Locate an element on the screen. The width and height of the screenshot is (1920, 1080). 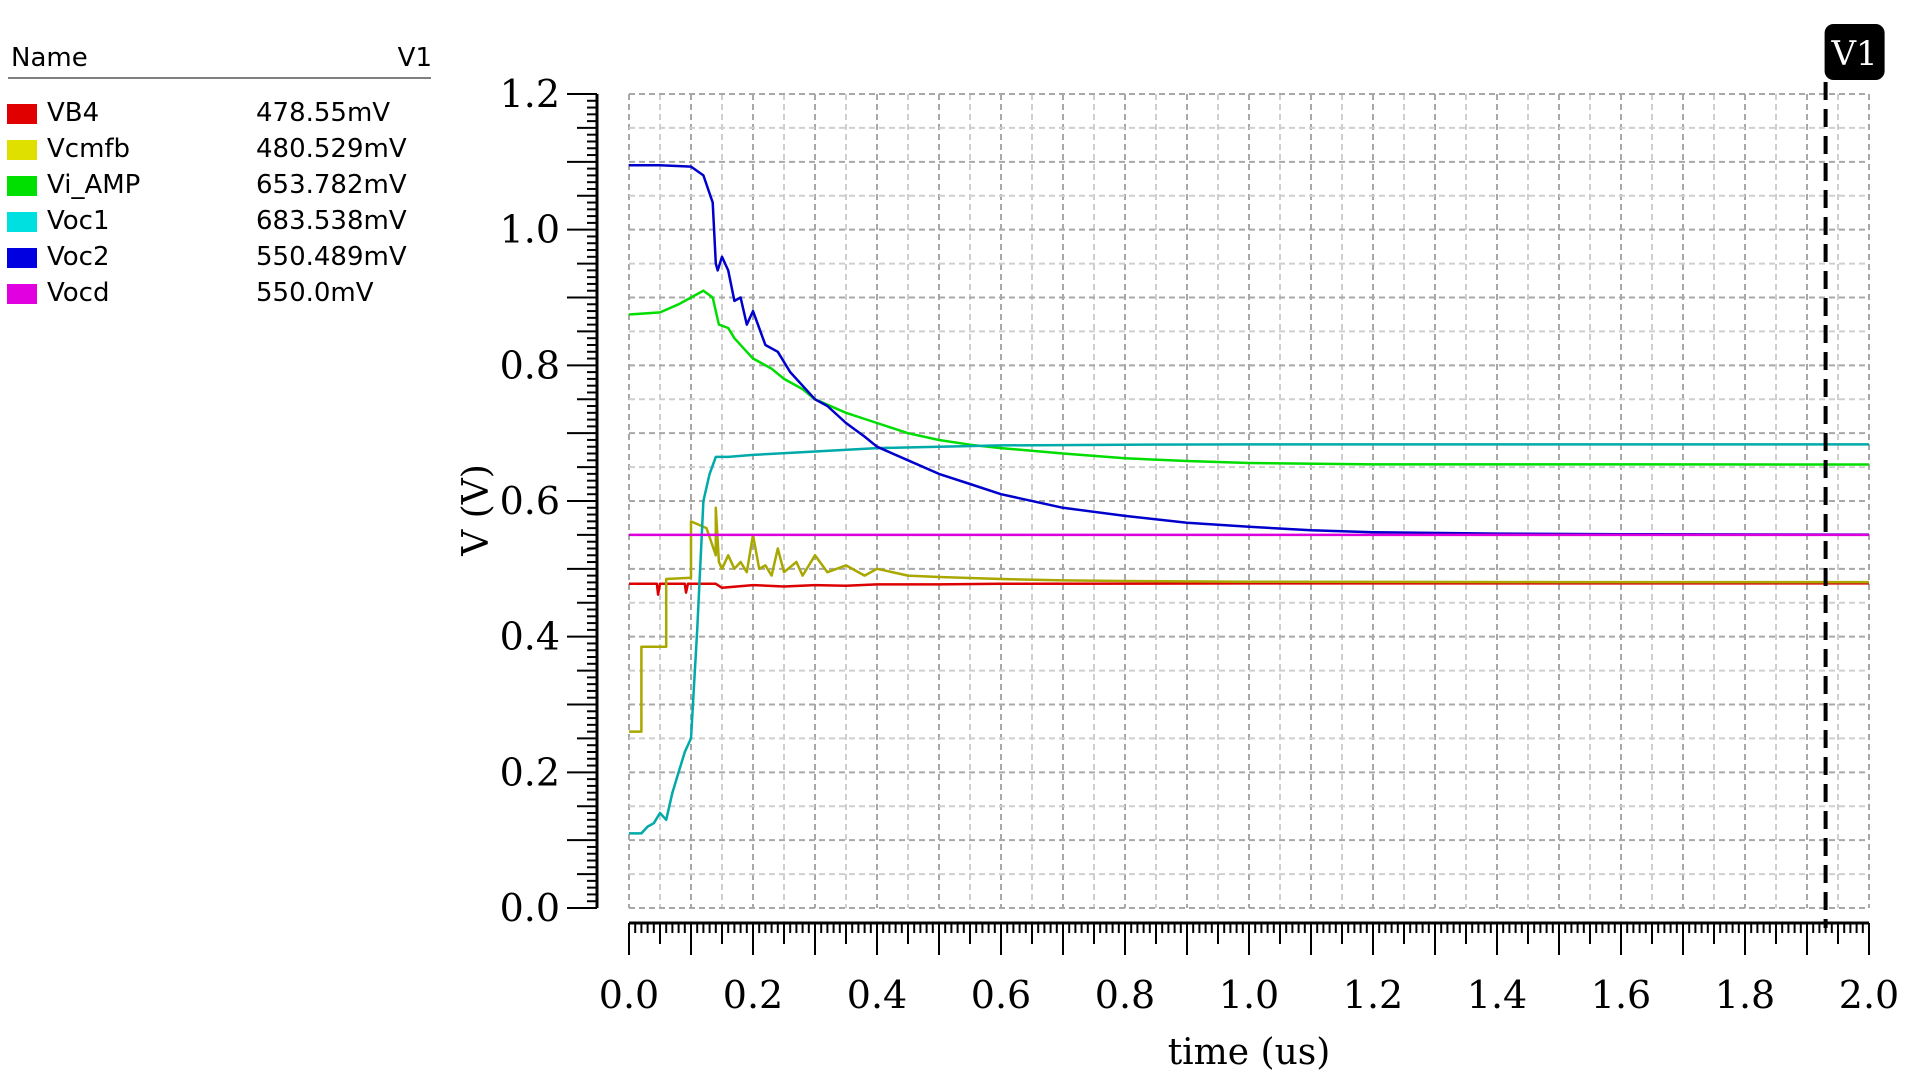
cursor-label-badge is located at coordinates (1854, 52).